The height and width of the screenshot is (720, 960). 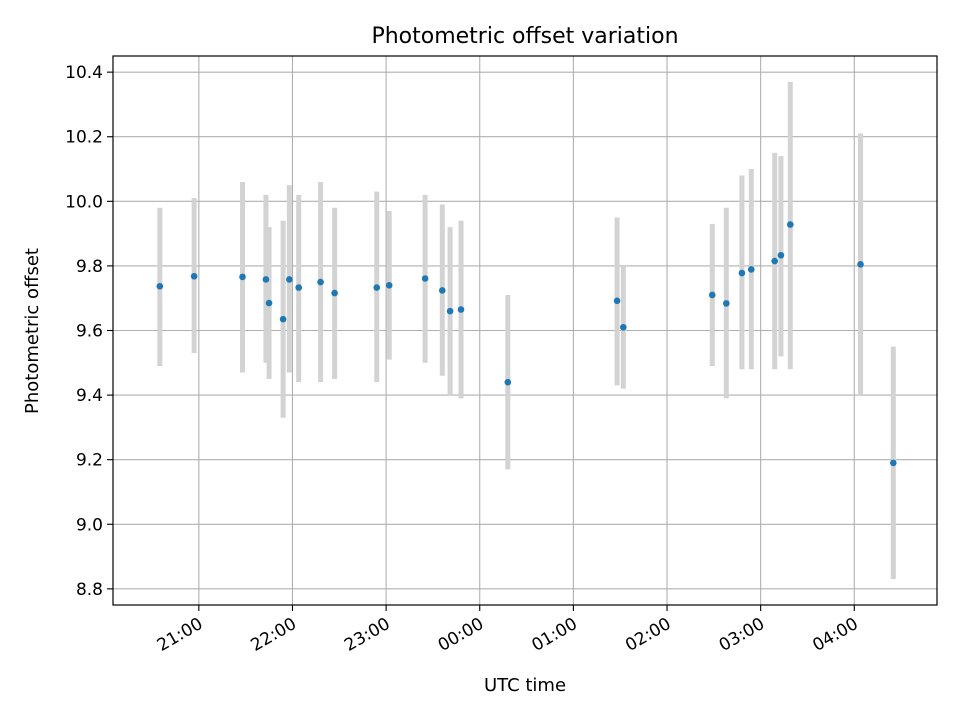 I want to click on y-tick-label: 9.0, so click(x=89, y=525).